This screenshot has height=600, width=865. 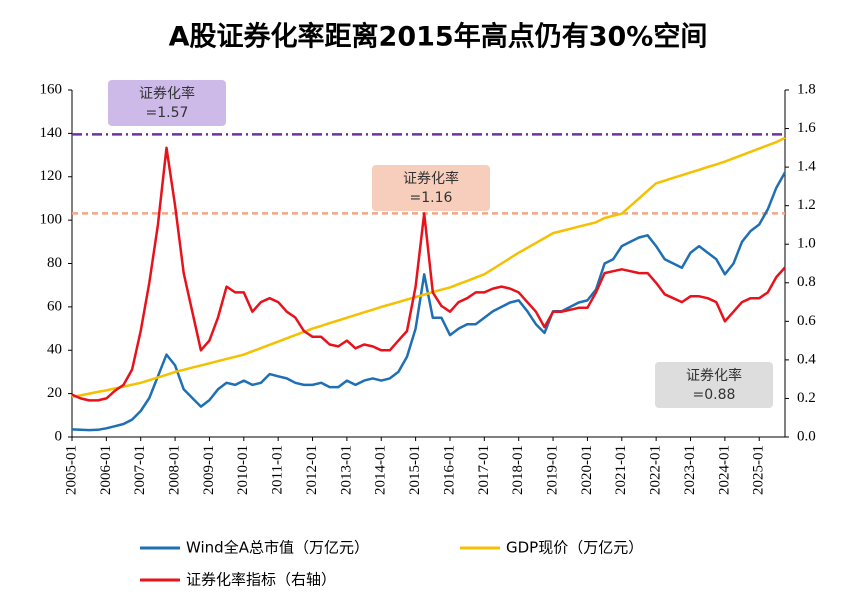 I want to click on x-tick-label: 2018-01, so click(x=518, y=470).